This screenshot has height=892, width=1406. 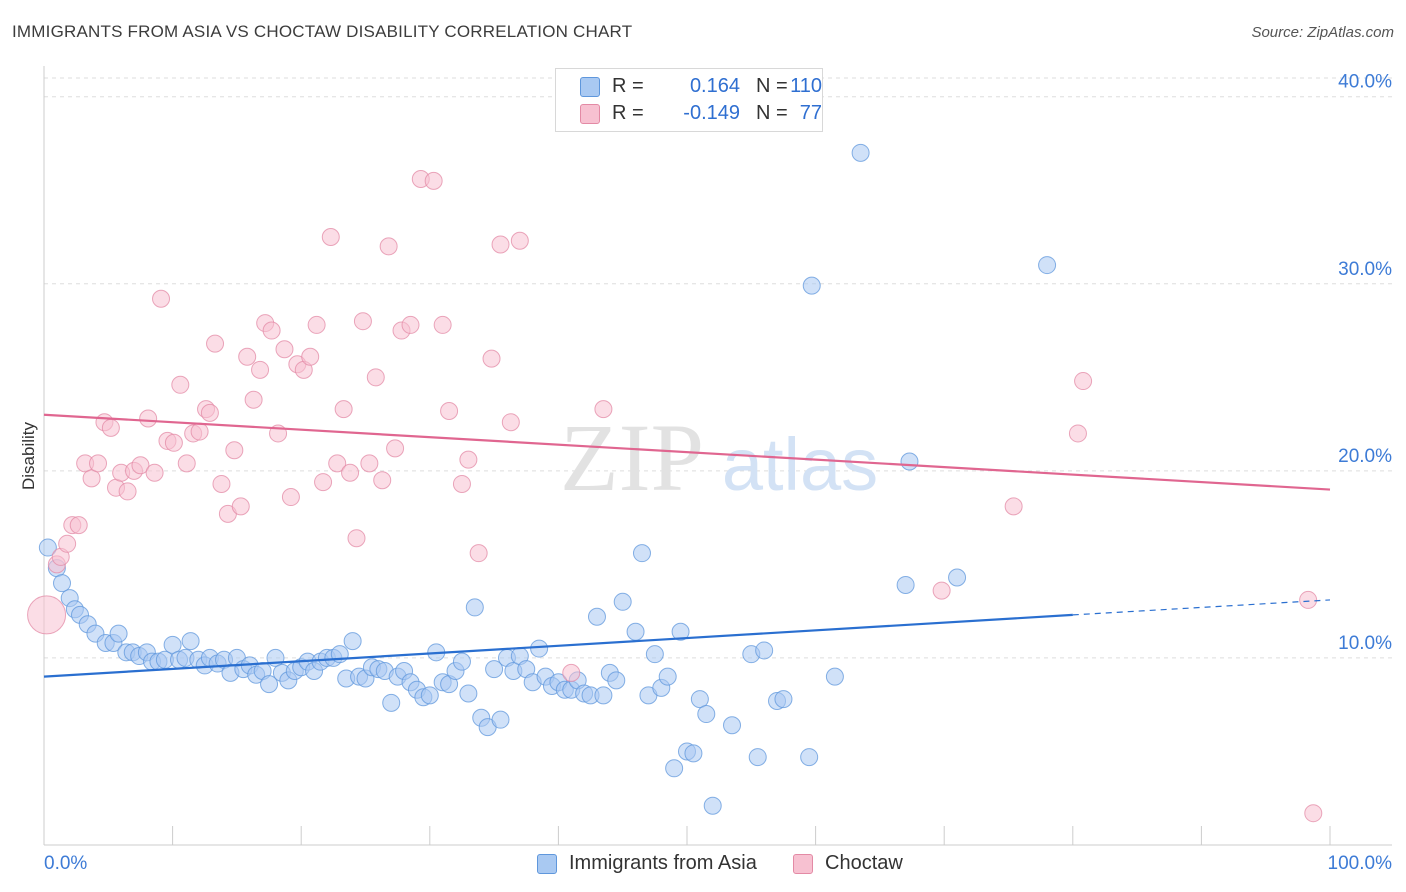 What do you see at coordinates (1365, 456) in the screenshot?
I see `y-tick-label: 20.0%` at bounding box center [1365, 456].